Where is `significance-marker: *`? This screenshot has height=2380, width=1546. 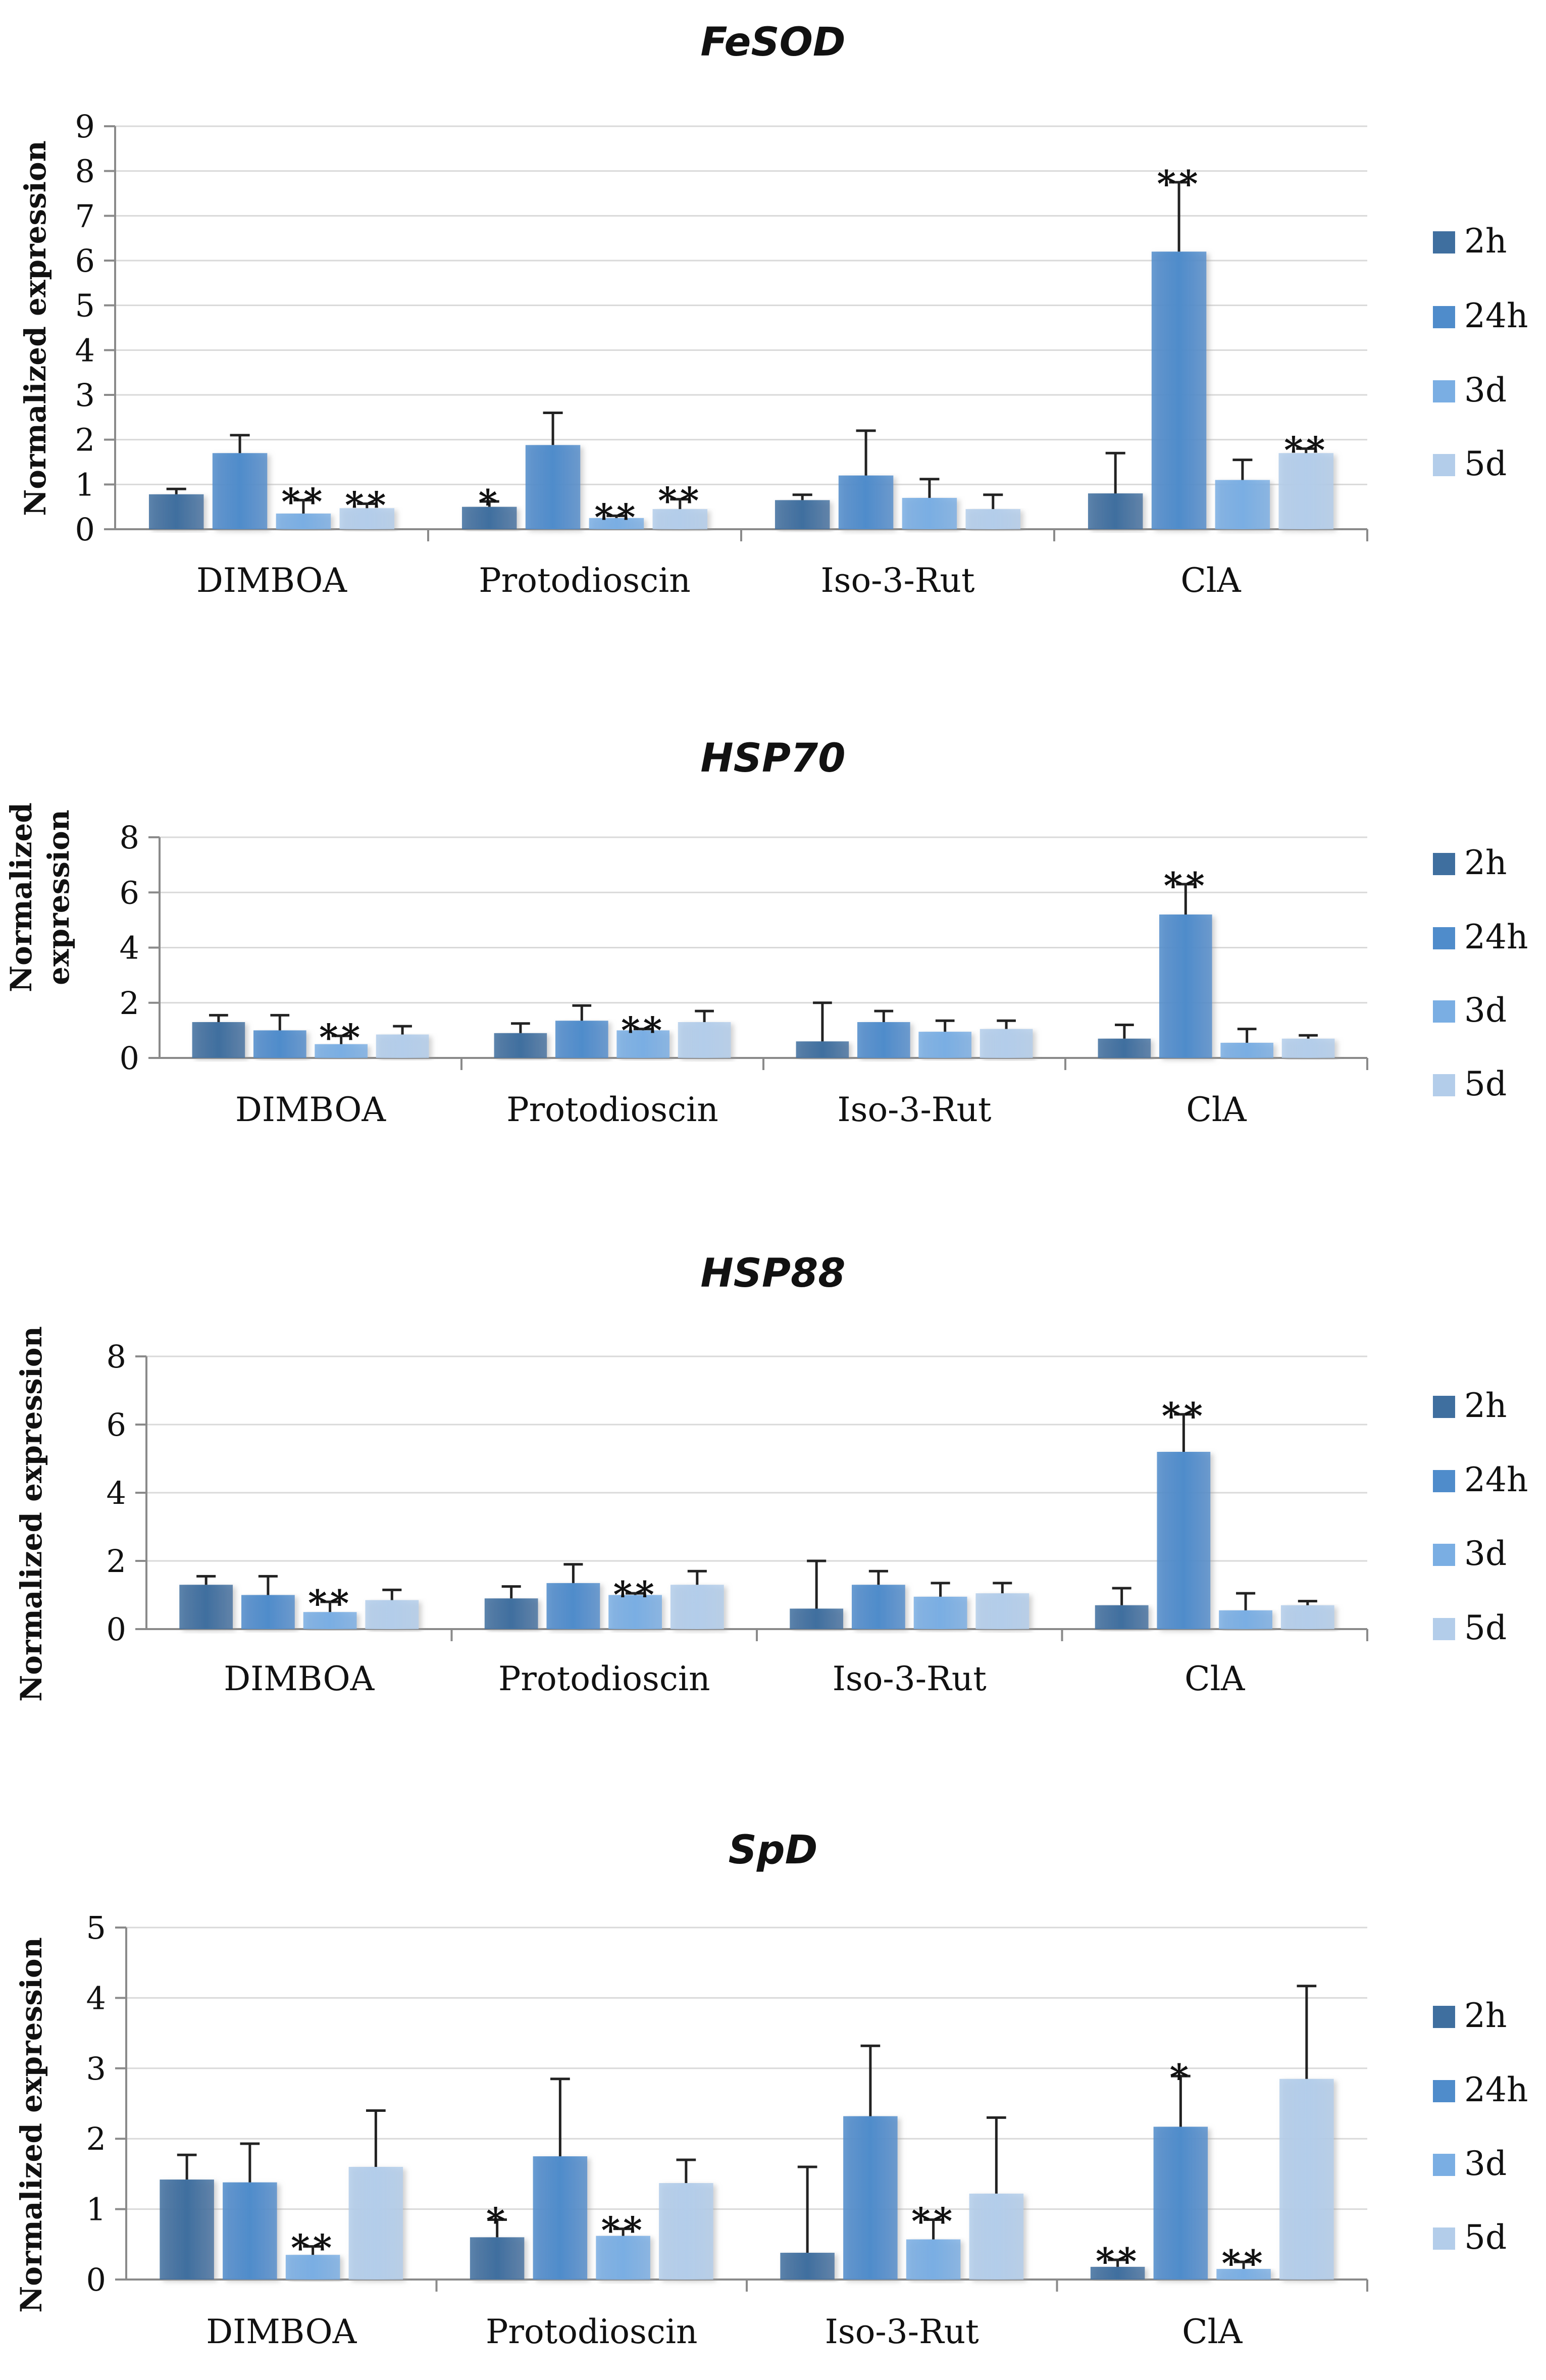
significance-marker: * is located at coordinates (497, 2222).